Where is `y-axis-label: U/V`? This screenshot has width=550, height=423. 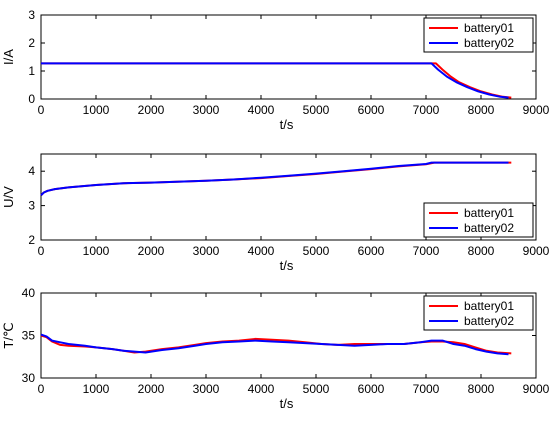 y-axis-label: U/V is located at coordinates (8, 197).